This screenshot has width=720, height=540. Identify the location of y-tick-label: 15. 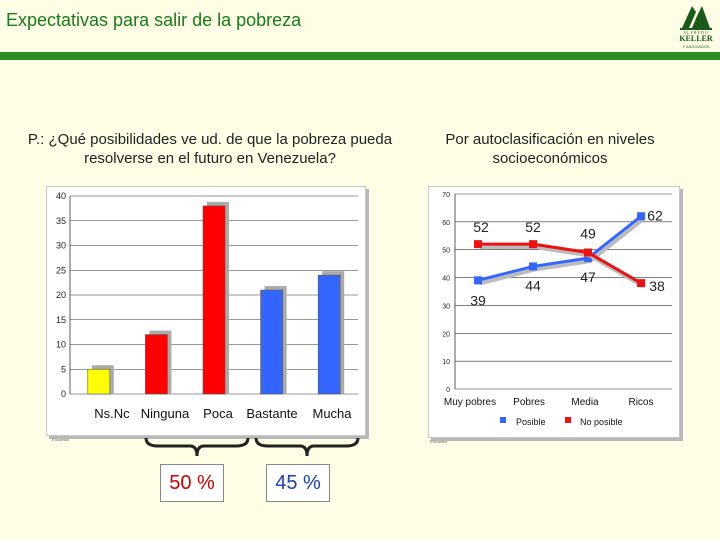
(61, 320).